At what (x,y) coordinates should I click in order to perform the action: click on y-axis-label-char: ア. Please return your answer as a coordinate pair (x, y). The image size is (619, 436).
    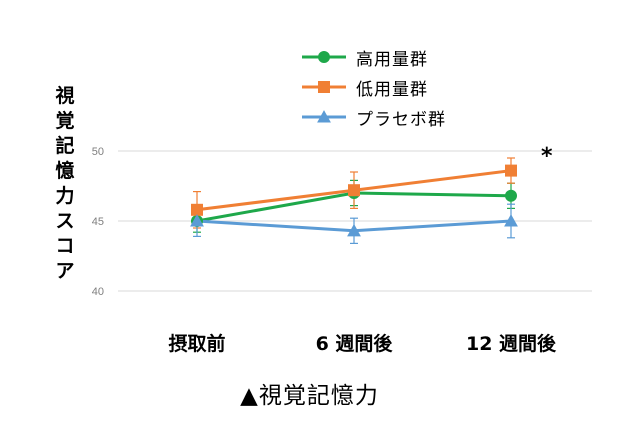
    Looking at the image, I should click on (65, 271).